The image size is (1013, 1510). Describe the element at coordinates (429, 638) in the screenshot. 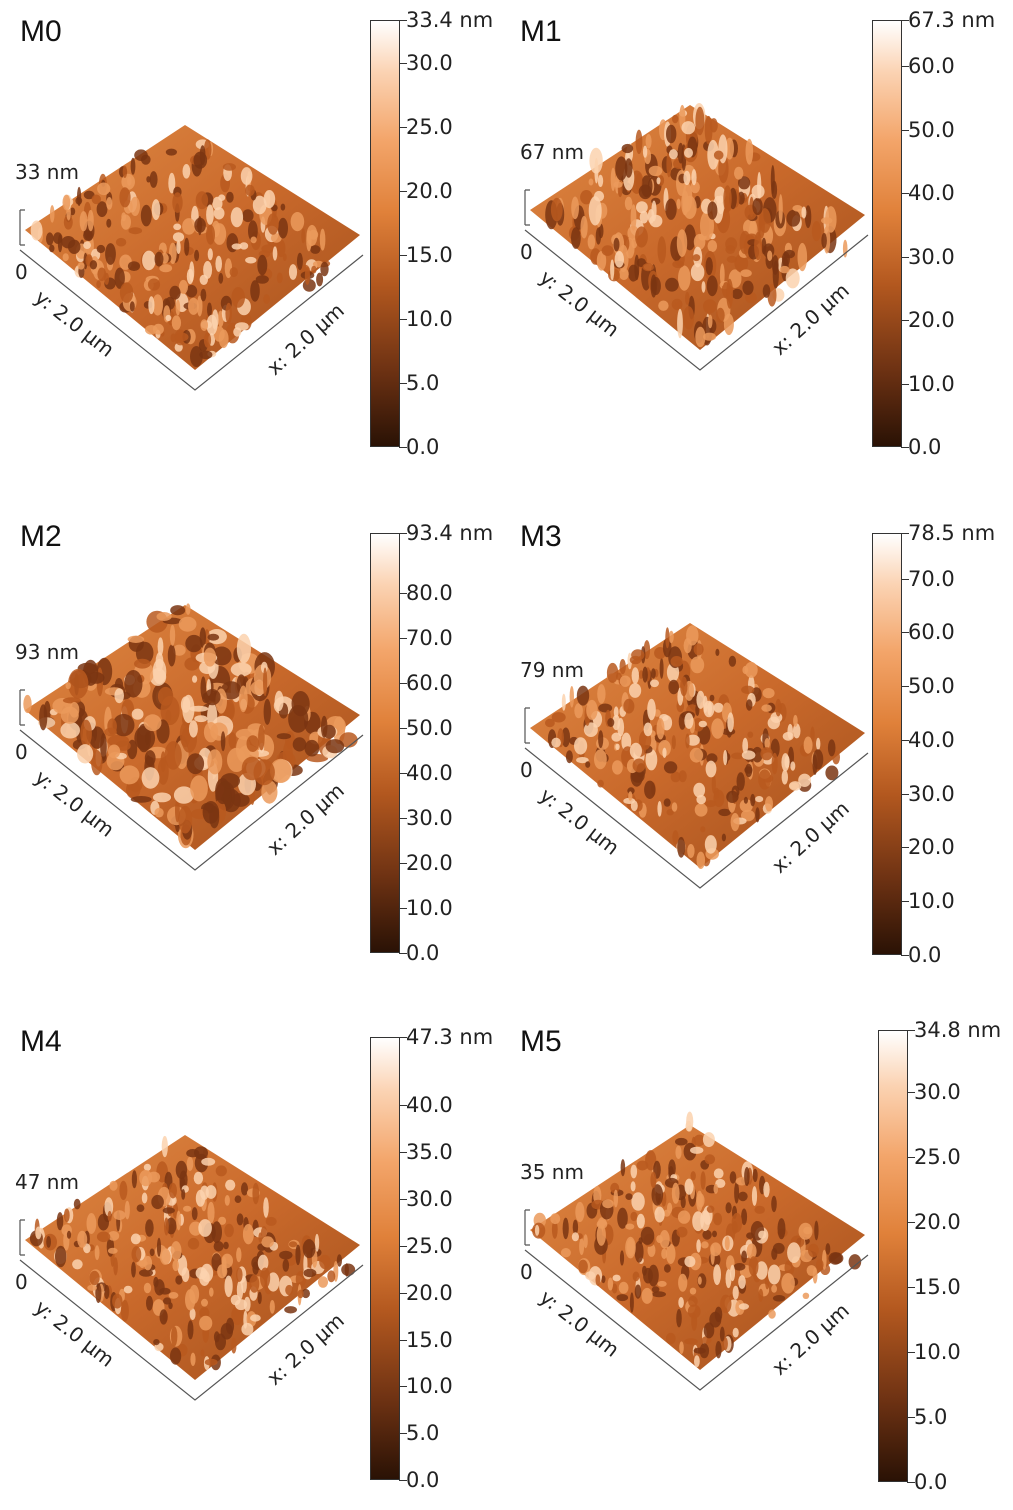

I see `scale-tick-label: 70.0` at that location.